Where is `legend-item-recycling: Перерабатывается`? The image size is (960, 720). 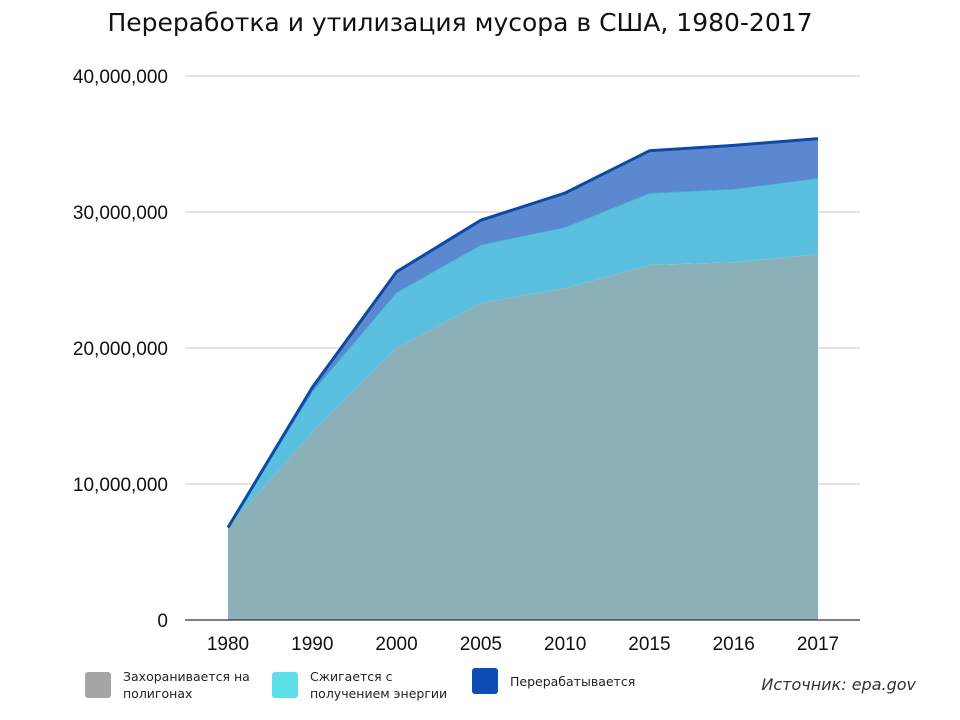
legend-item-recycling: Перерабатывается is located at coordinates (553, 681).